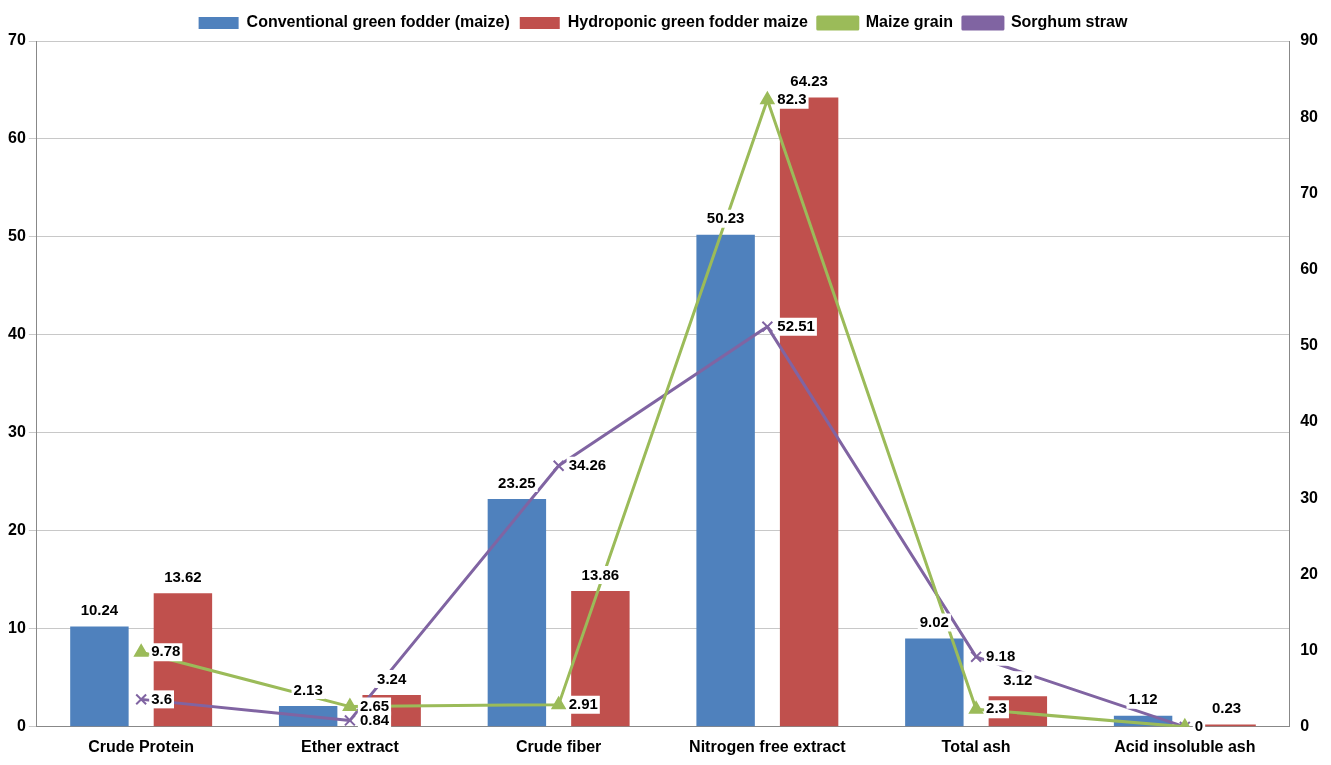 The height and width of the screenshot is (765, 1331). What do you see at coordinates (392, 678) in the screenshot?
I see `data-label: 3.24` at bounding box center [392, 678].